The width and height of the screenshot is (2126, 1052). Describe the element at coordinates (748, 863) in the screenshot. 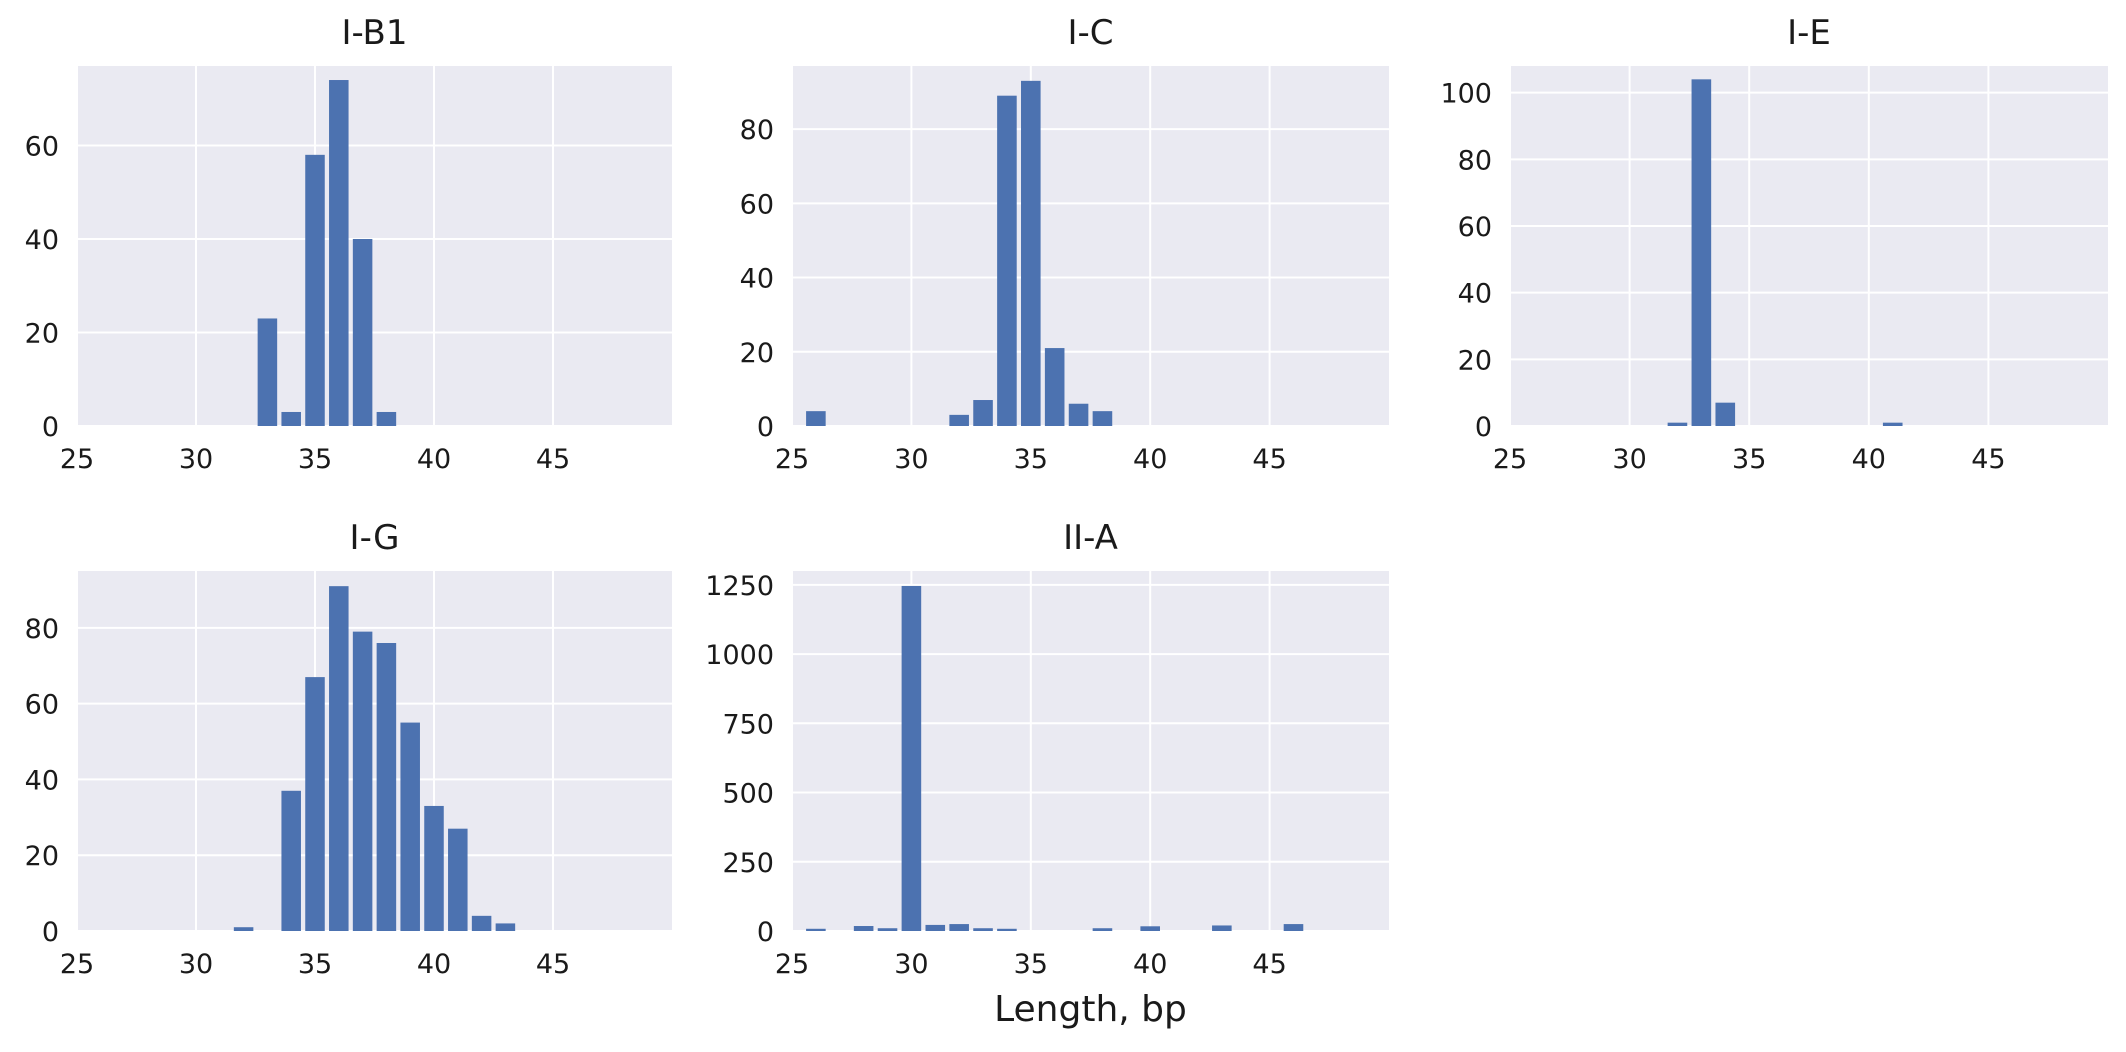

I see `y-tick-label: 250` at that location.